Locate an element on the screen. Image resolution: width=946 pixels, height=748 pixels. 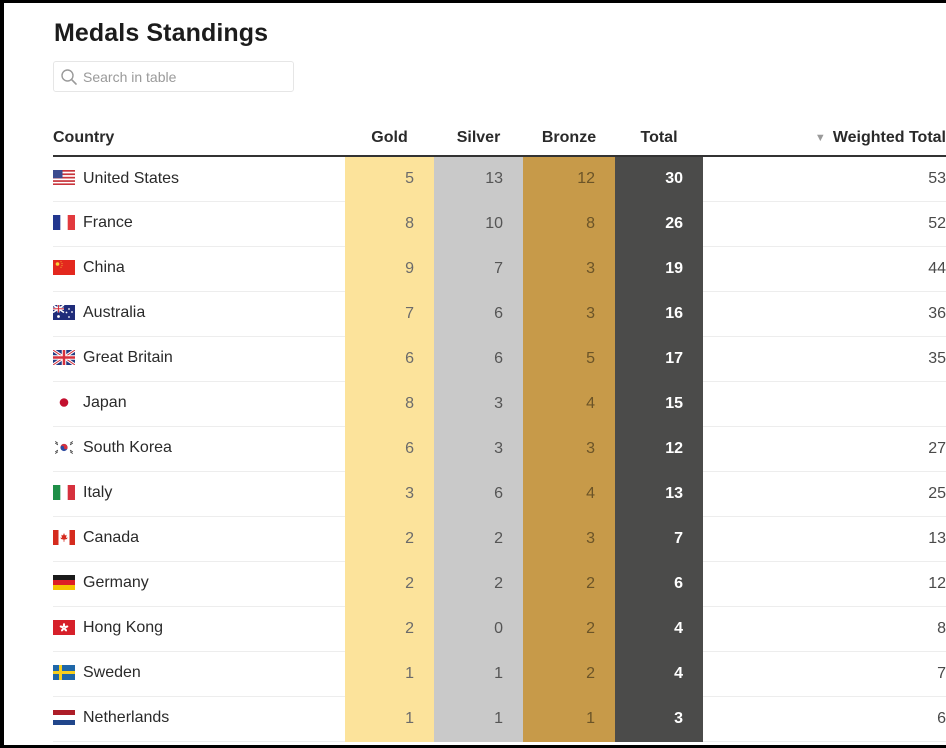
country-name: Netherlands is located at coordinates (126, 718).